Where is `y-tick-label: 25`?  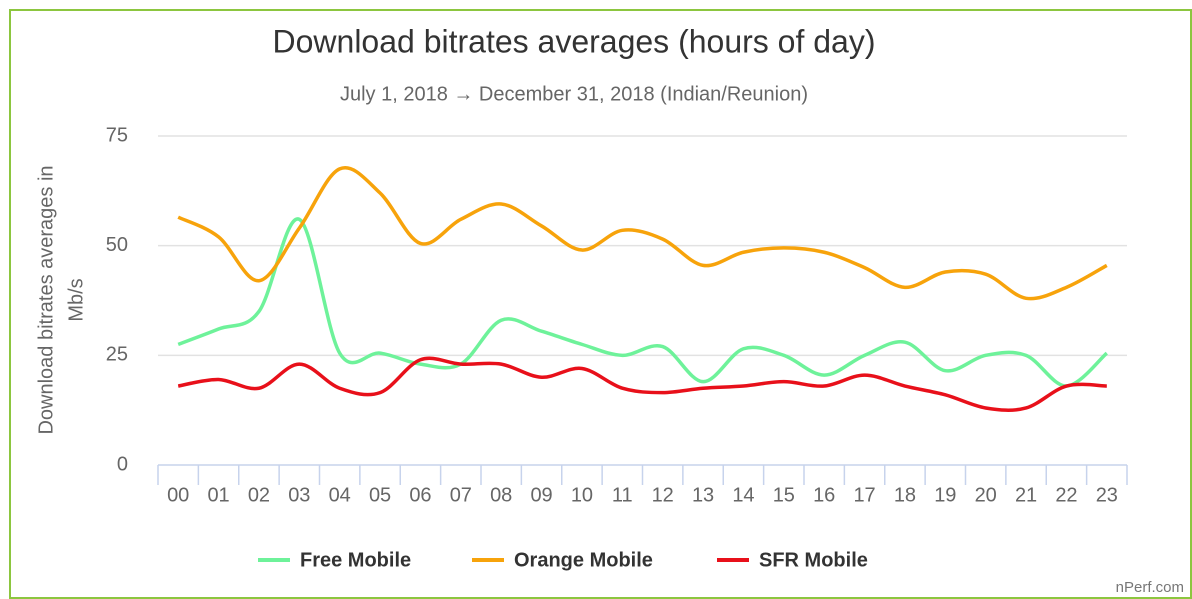 y-tick-label: 25 is located at coordinates (117, 355).